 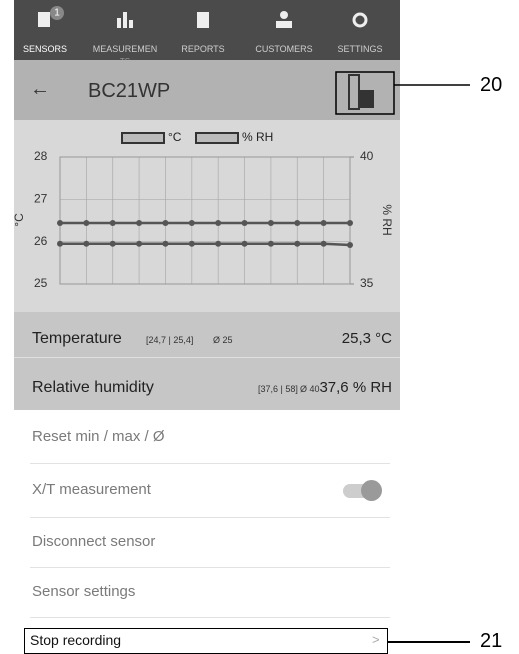 I want to click on reading-avg: Ø 25, so click(x=223, y=340).